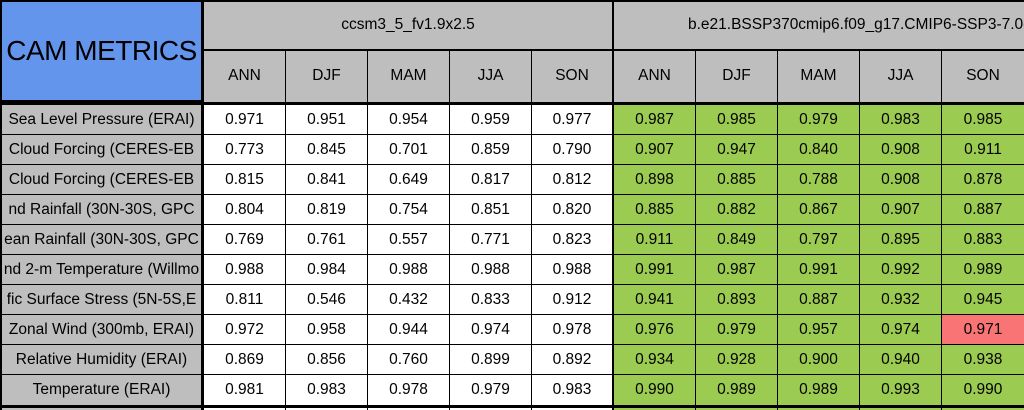  I want to click on metric-value-cell: 0.771, so click(491, 239).